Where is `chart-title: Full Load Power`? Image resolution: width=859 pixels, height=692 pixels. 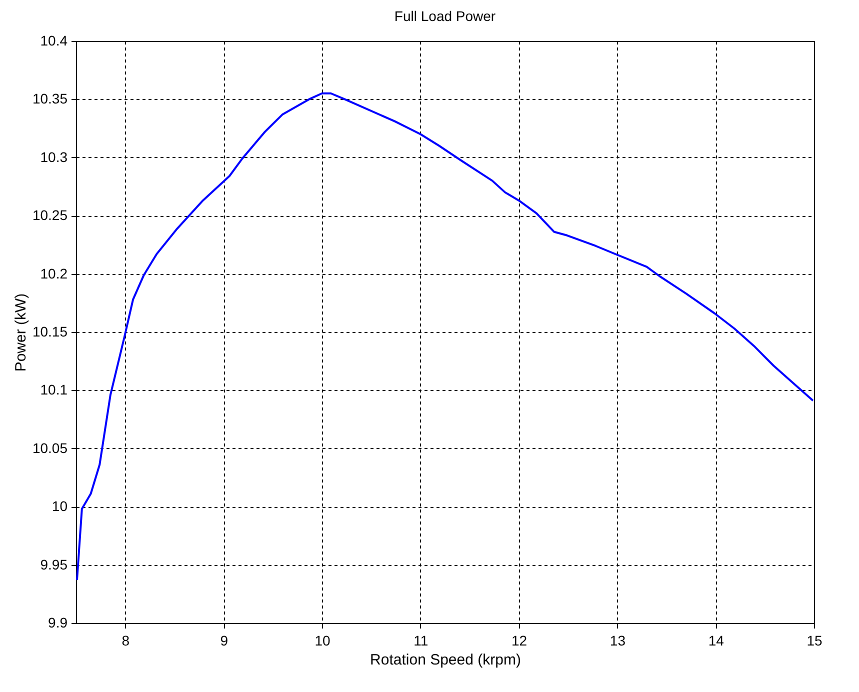
chart-title: Full Load Power is located at coordinates (445, 16).